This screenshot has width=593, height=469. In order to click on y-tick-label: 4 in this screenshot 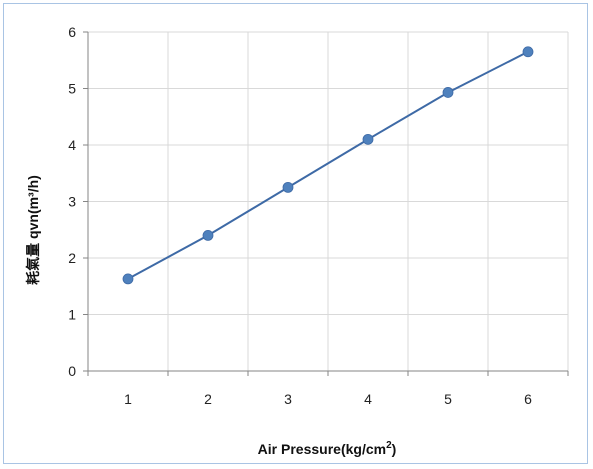, I will do `click(72, 145)`.